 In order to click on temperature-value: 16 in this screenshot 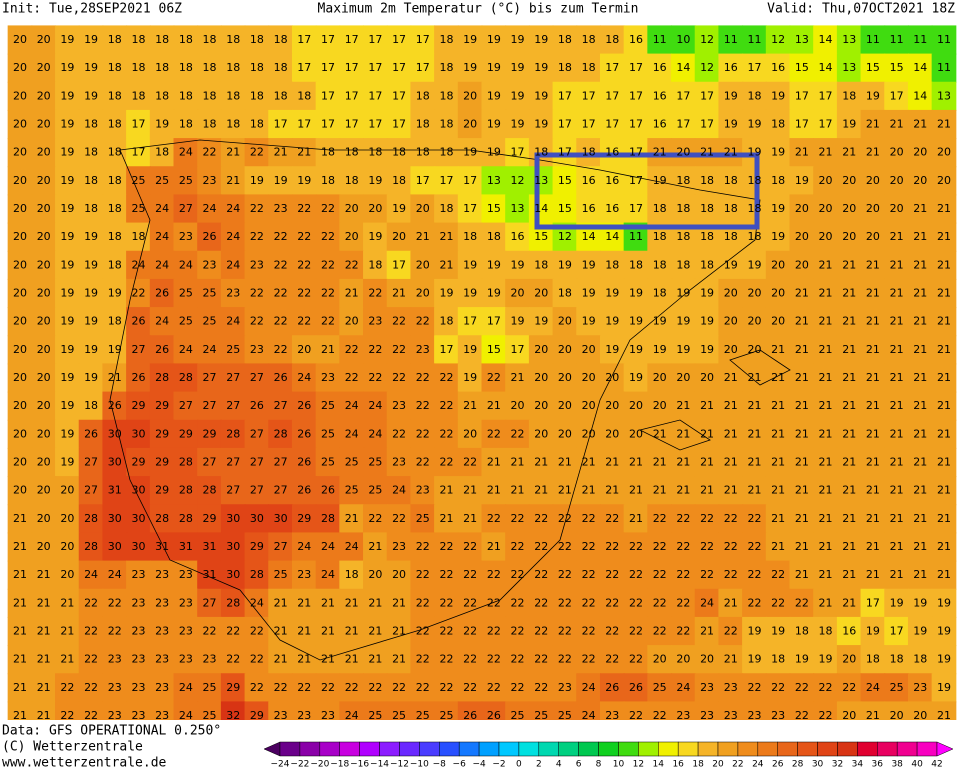, I will do `click(636, 39)`.